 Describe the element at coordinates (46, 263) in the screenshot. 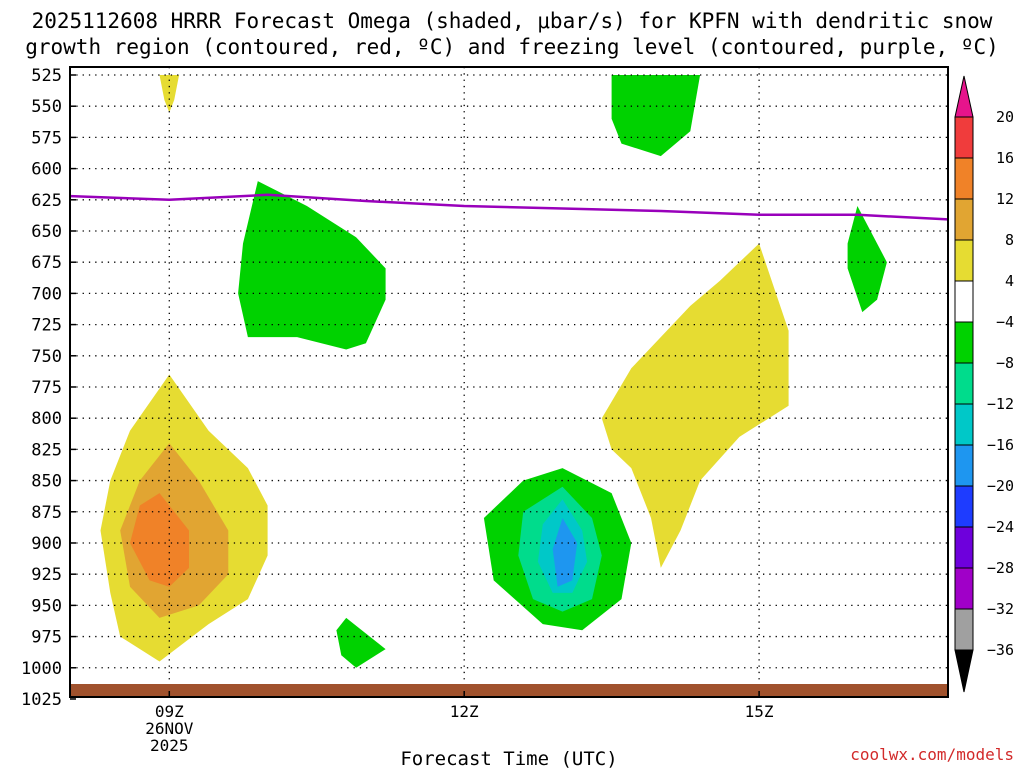

I see `y-tick-label-675: 675` at that location.